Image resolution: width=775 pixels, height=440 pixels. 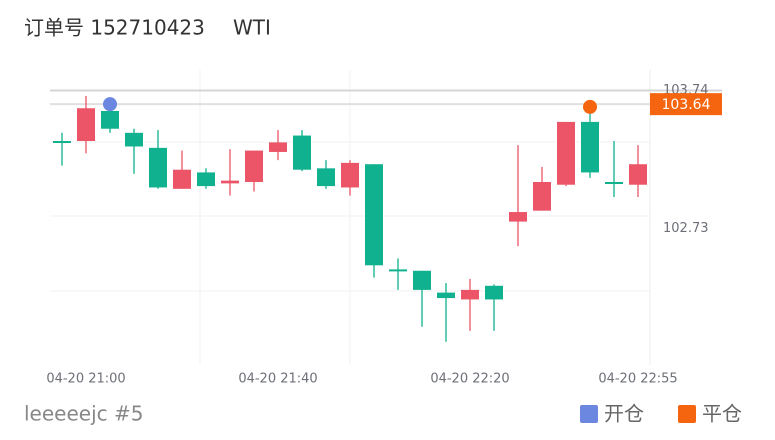 What do you see at coordinates (83, 414) in the screenshot?
I see `footer: leeeeejc #5` at bounding box center [83, 414].